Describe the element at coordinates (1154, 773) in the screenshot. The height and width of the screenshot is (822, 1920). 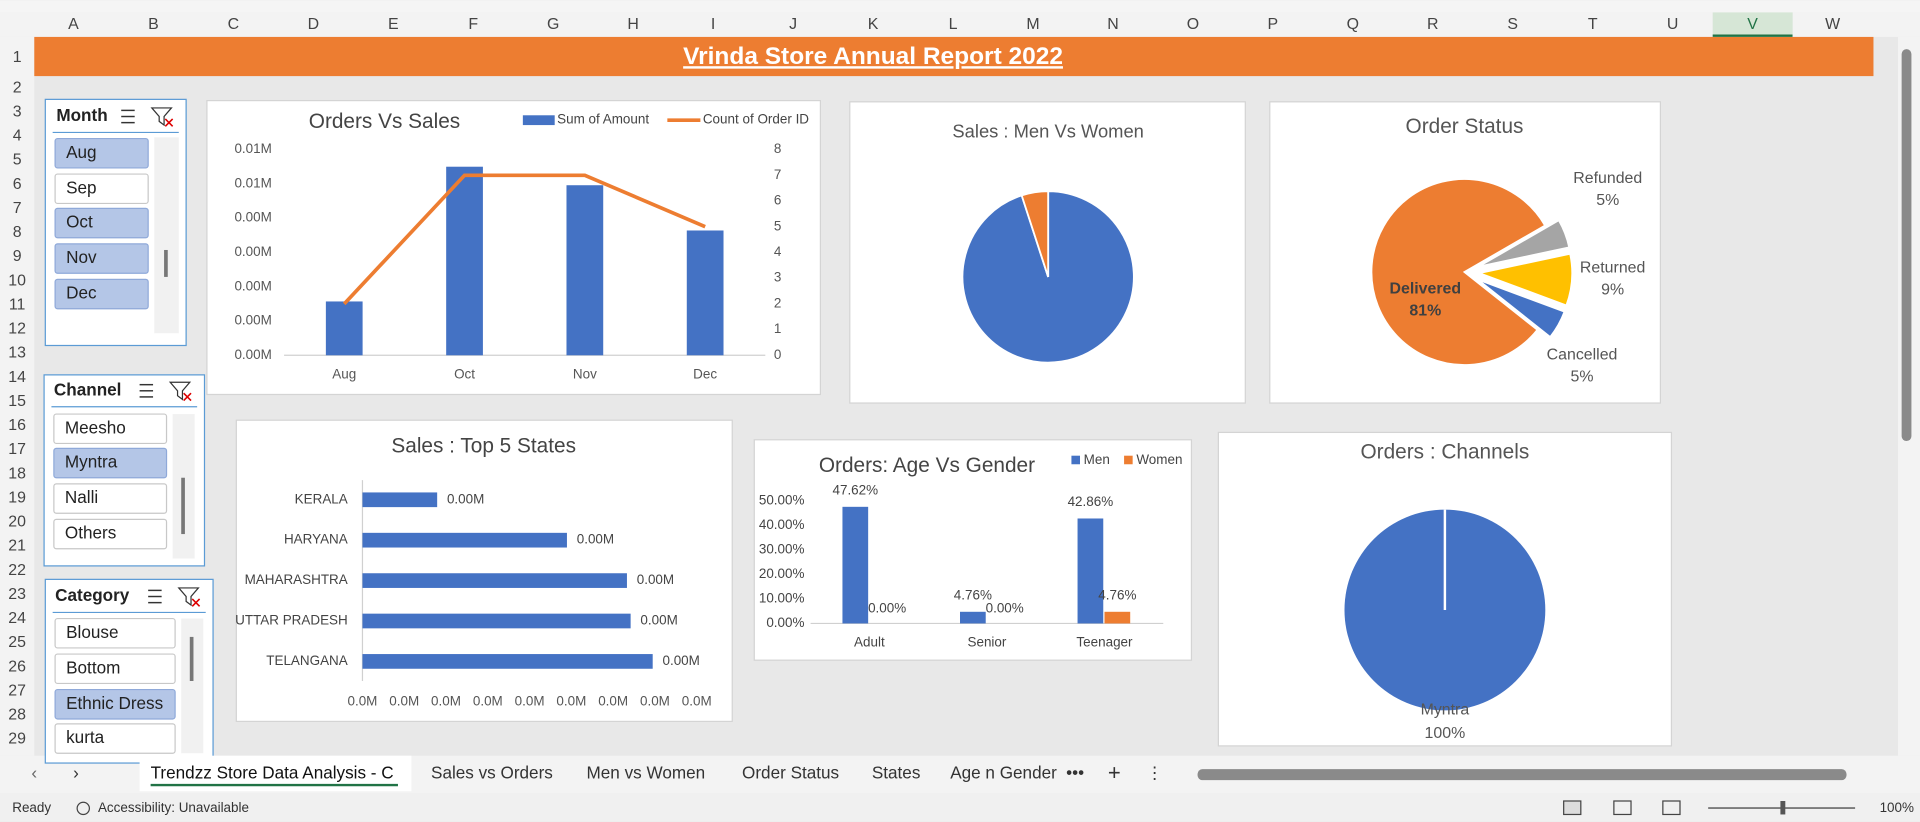
I see `sheet-menu: ⋮` at that location.